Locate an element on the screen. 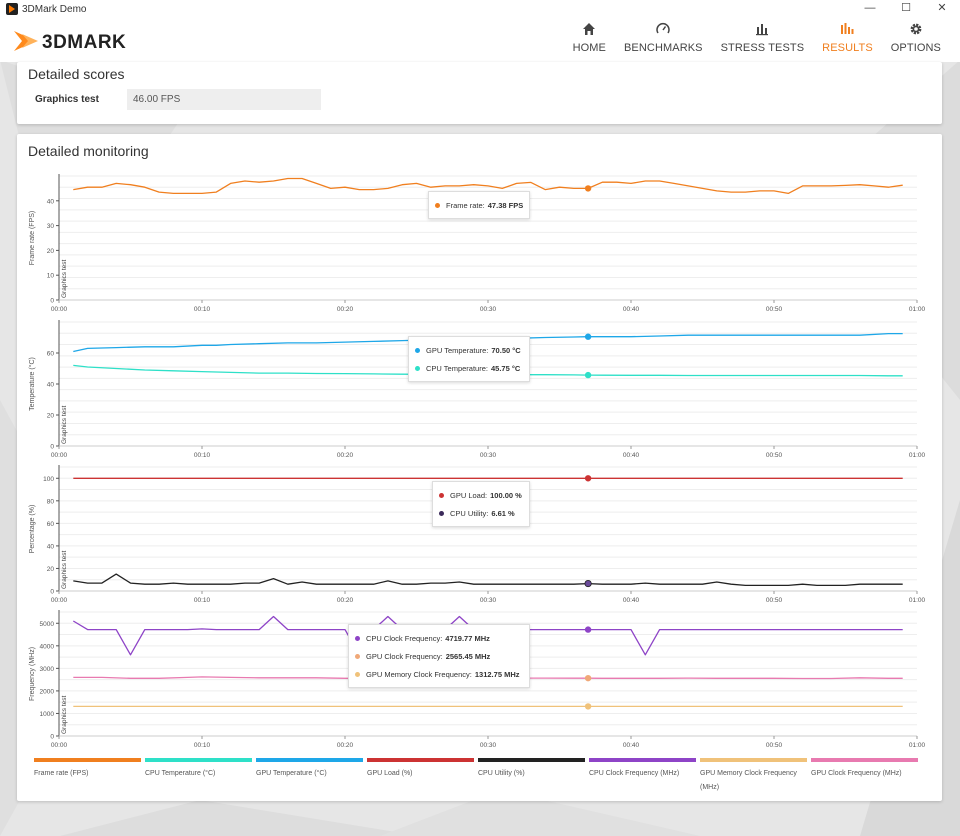 This screenshot has height=836, width=960. legend-label: Frame rate (FPS) is located at coordinates (61, 773).